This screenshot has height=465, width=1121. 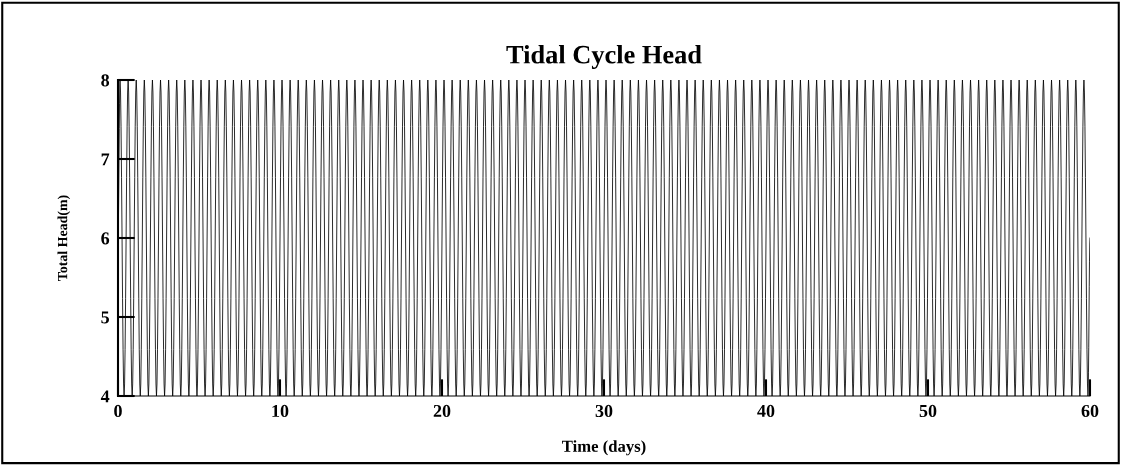 I want to click on y-tick-label: 7, so click(x=105, y=159).